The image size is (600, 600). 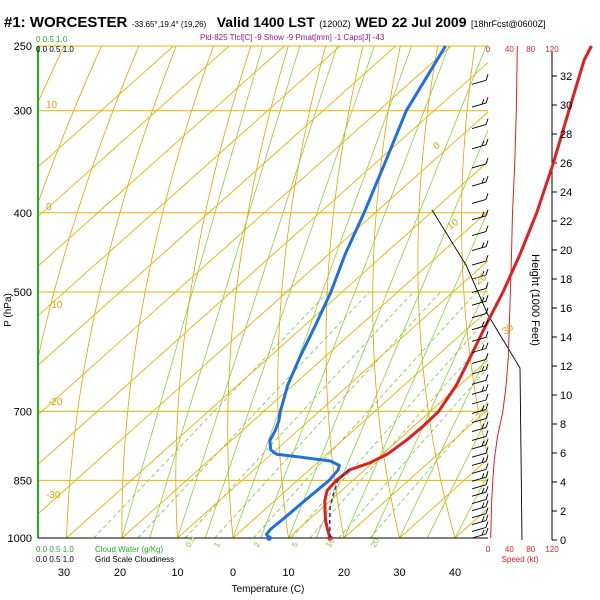 What do you see at coordinates (566, 367) in the screenshot?
I see `height-tick-label: 12` at bounding box center [566, 367].